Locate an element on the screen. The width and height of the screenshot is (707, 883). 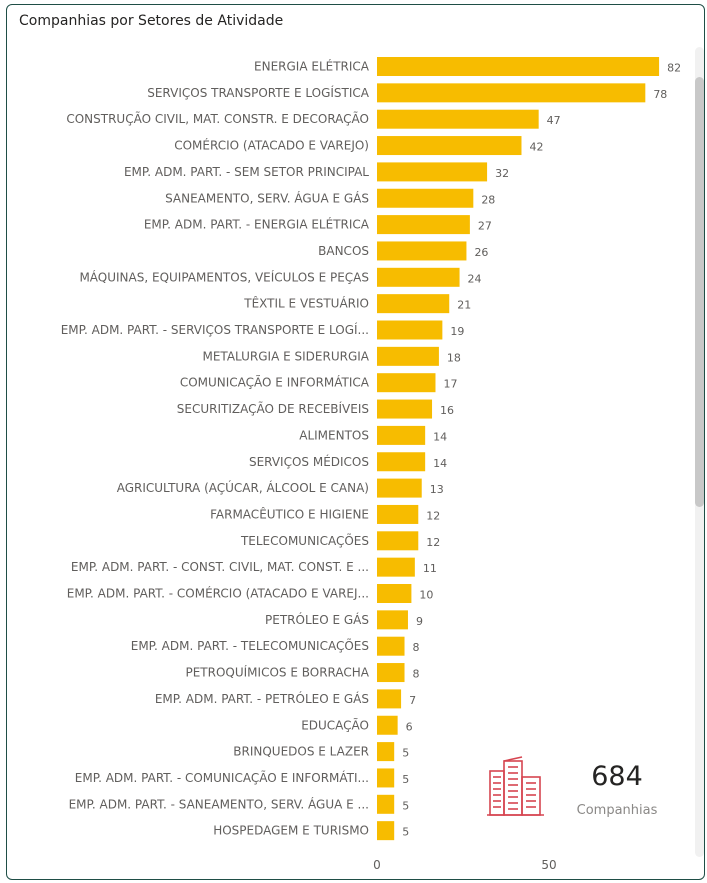
category-label: ENERGIA ELÉTRICA is located at coordinates (312, 66).